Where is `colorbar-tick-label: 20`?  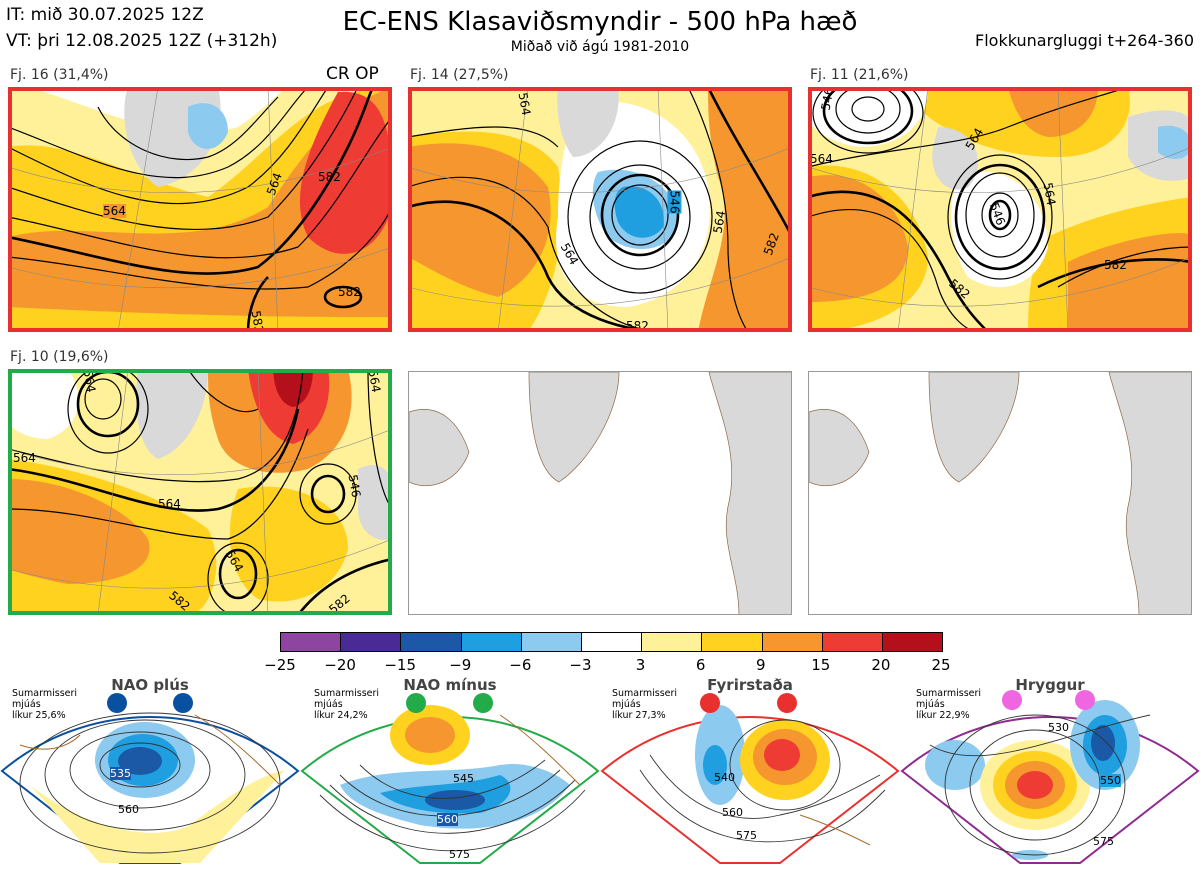 colorbar-tick-label: 20 is located at coordinates (881, 665).